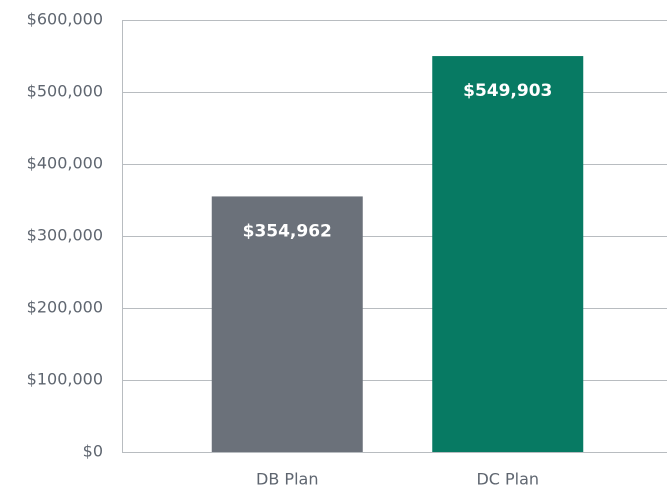 This screenshot has height=492, width=667. Describe the element at coordinates (287, 231) in the screenshot. I see `value-label: $354,962` at that location.